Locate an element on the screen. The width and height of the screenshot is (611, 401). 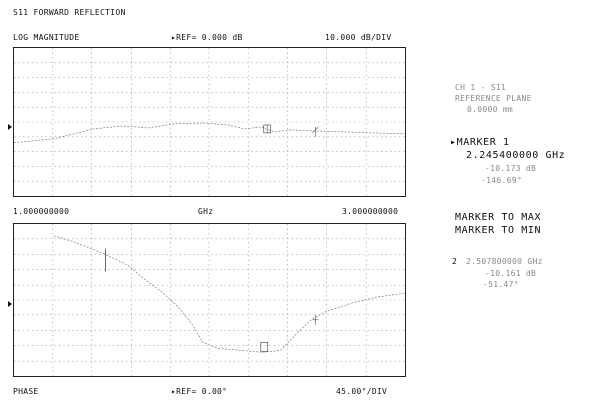
bottom-trace-format: PHASE is located at coordinates (26, 391).